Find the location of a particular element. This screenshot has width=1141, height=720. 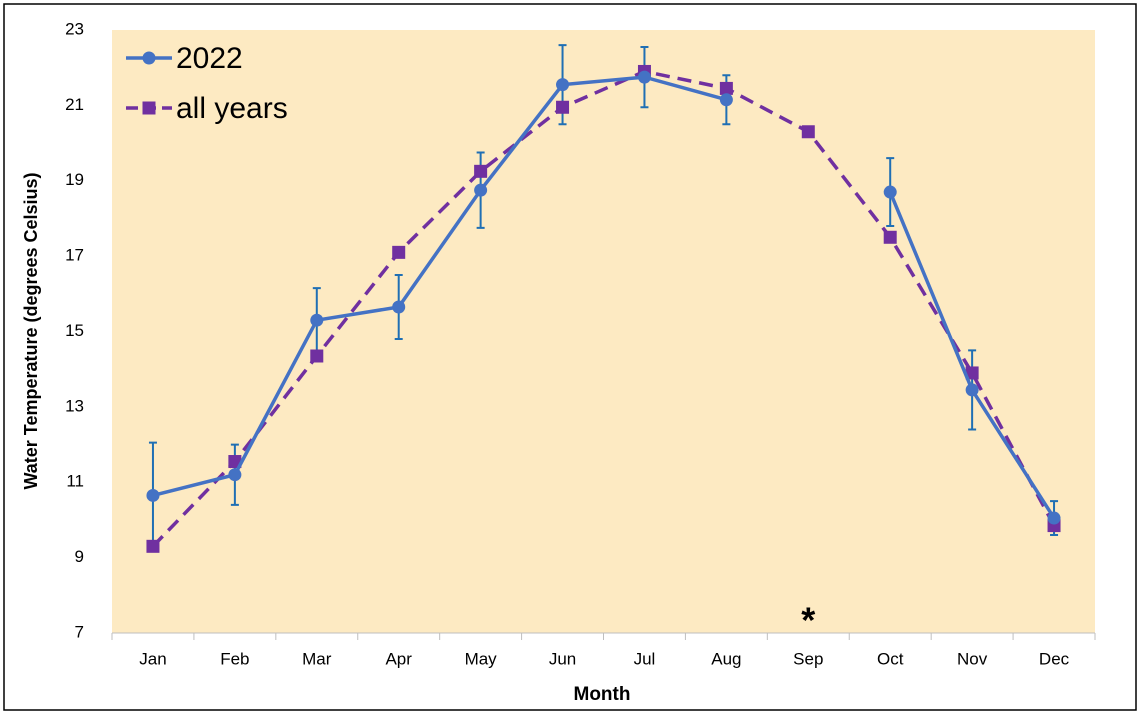

y-tick-label: 19 is located at coordinates (74, 179).